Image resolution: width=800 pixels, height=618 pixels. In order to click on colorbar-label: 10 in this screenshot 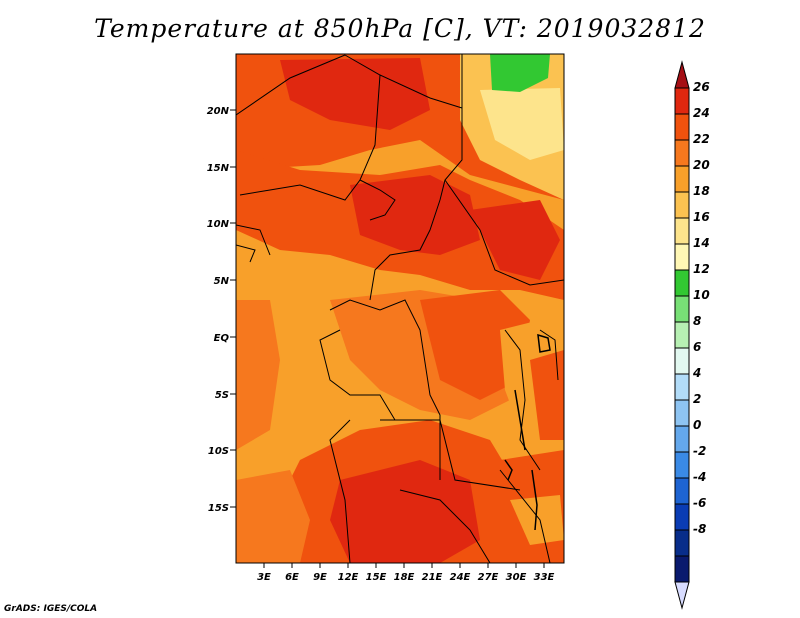, I will do `click(701, 295)`.